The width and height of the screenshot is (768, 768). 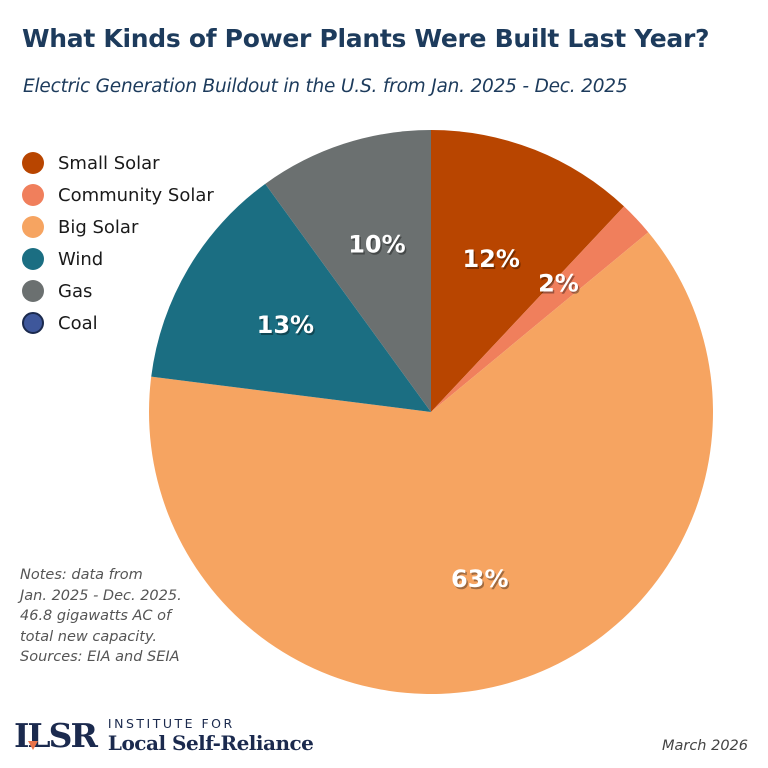 I want to click on pie-slice-community-solar, so click(x=540, y=309).